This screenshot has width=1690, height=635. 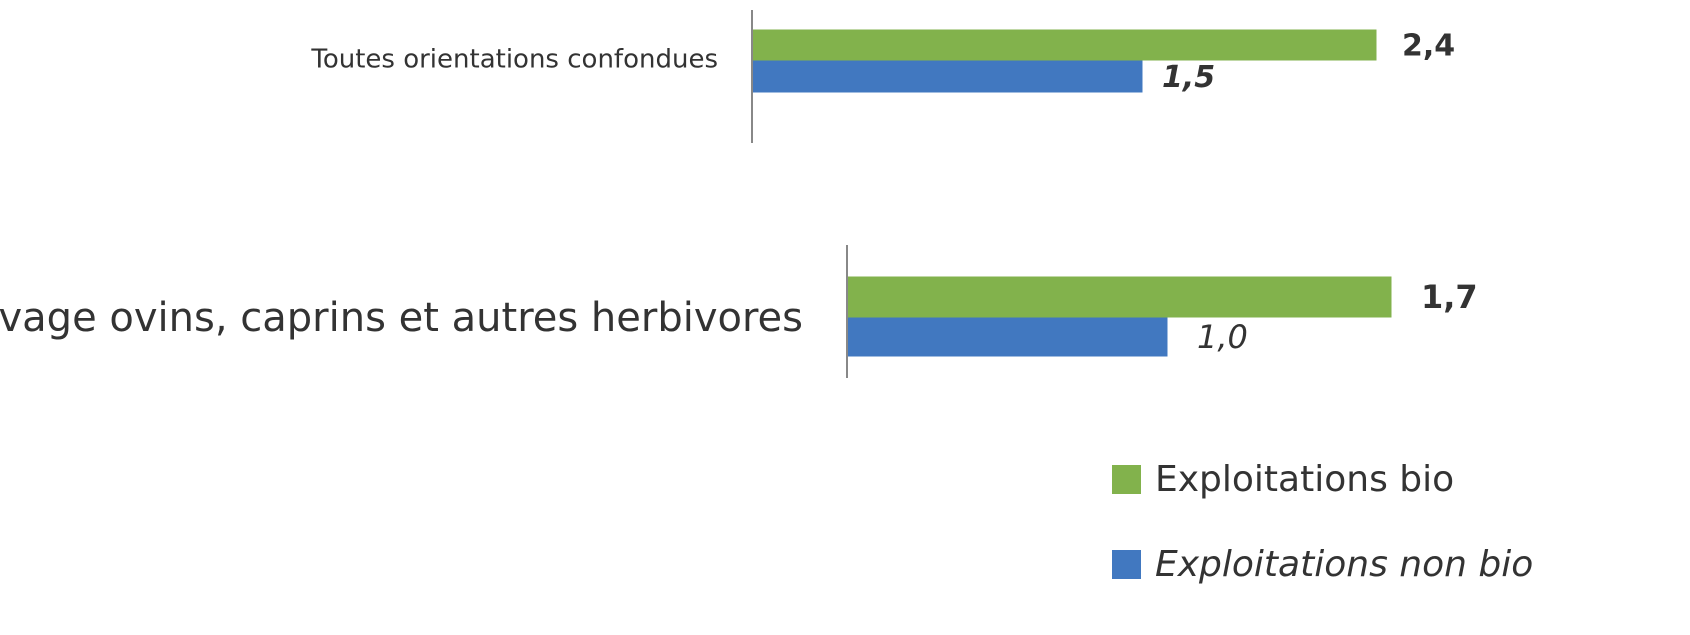 What do you see at coordinates (1449, 297) in the screenshot?
I see `value-label: 1,7` at bounding box center [1449, 297].